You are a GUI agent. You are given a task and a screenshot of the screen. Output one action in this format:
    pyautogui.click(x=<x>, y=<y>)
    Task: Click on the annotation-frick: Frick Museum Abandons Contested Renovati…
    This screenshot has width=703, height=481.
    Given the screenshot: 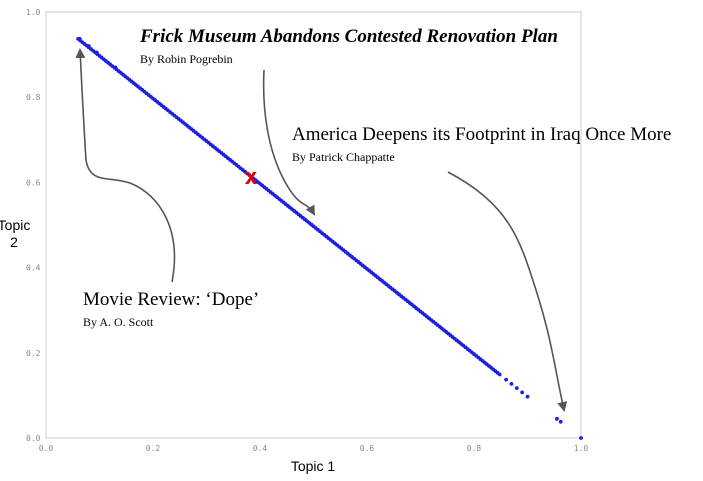 What is the action you would take?
    pyautogui.click(x=348, y=46)
    